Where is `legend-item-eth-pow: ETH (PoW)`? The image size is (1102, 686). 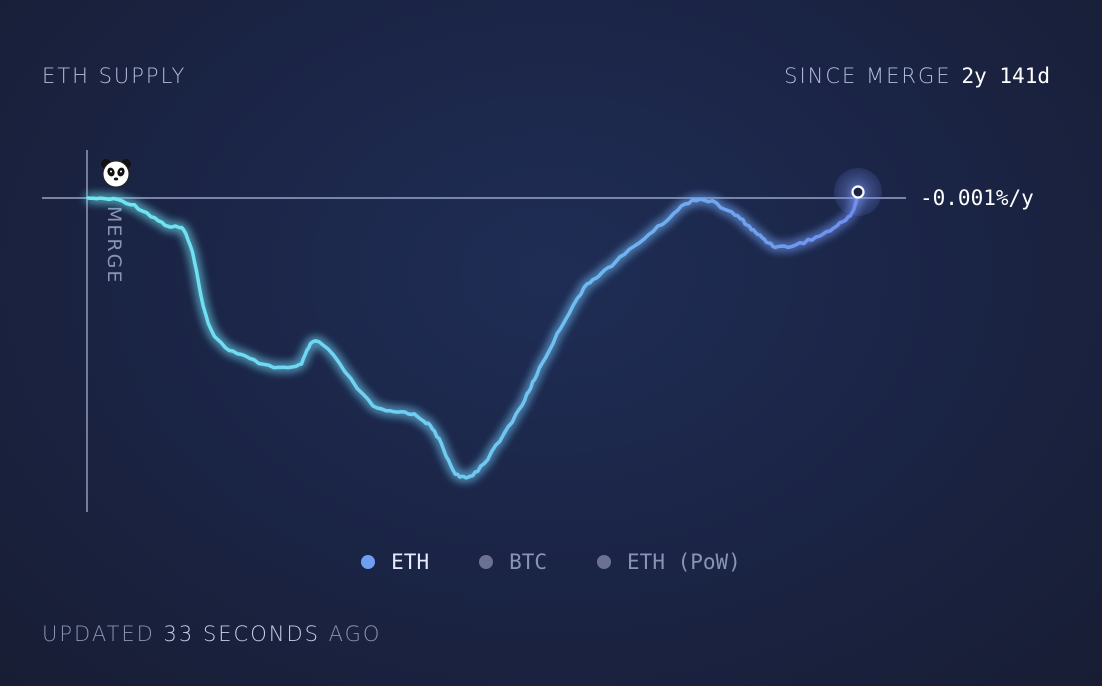 legend-item-eth-pow: ETH (PoW) is located at coordinates (669, 562).